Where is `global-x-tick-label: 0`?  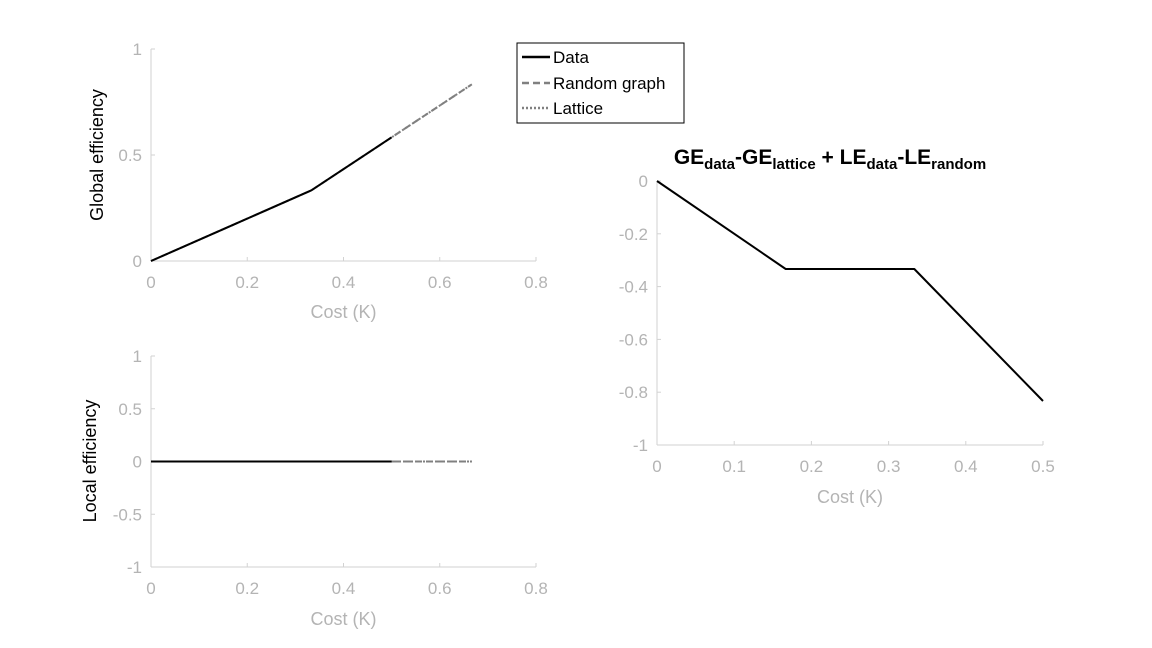
global-x-tick-label: 0 is located at coordinates (150, 282).